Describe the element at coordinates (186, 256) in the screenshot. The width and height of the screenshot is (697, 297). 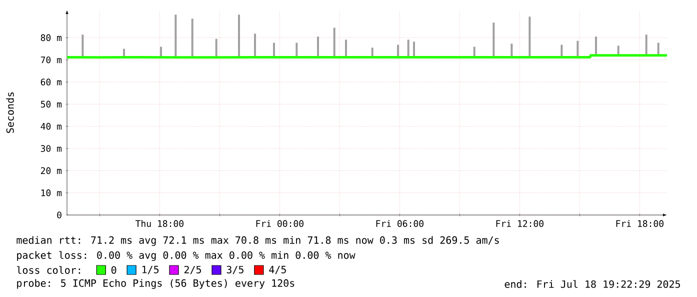
I see `text: packet loss: 0.00 % avg 0.00 % max 0.00 % min 0.00 % now` at that location.